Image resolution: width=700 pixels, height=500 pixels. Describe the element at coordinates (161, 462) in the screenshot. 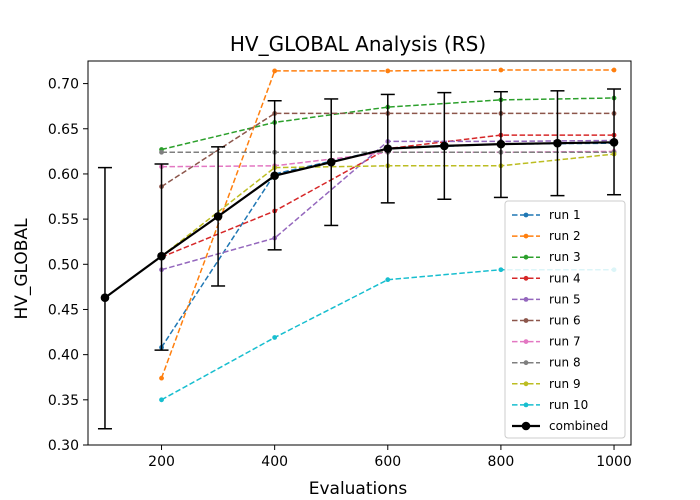

I see `x-tick-label: 200` at that location.